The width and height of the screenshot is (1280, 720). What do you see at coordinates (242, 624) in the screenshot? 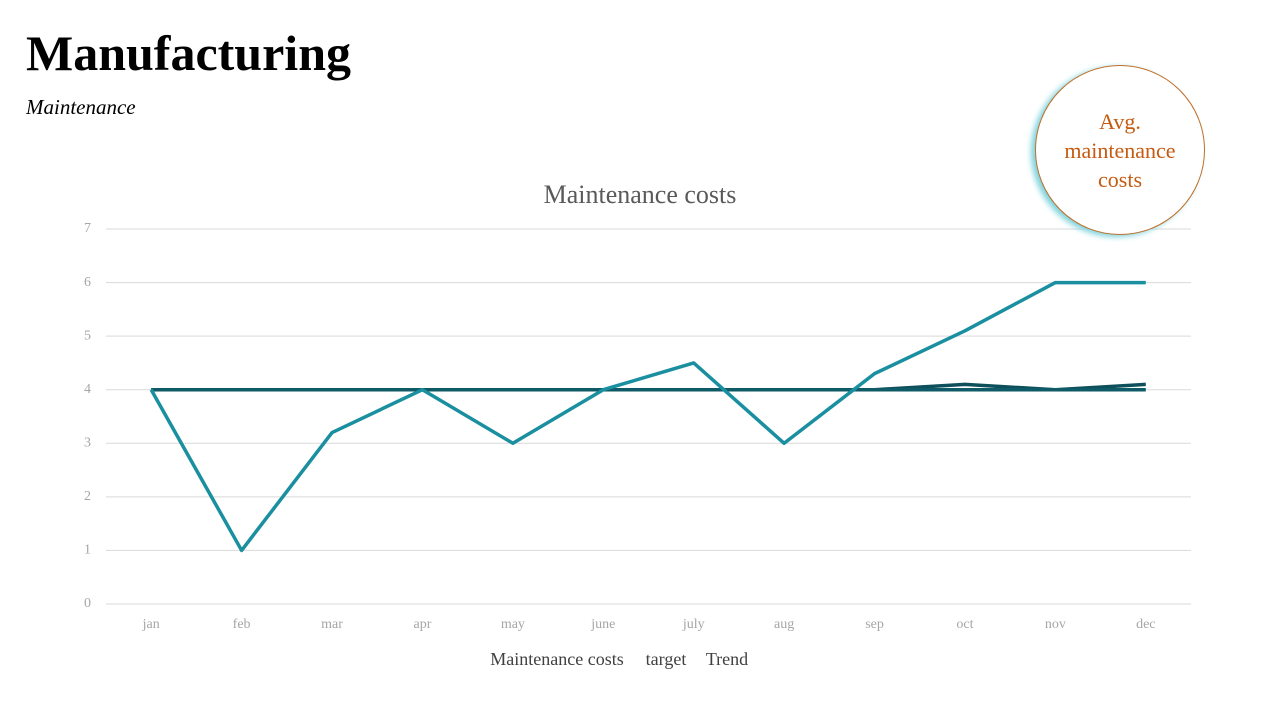
I see `x-tick-label: feb` at bounding box center [242, 624].